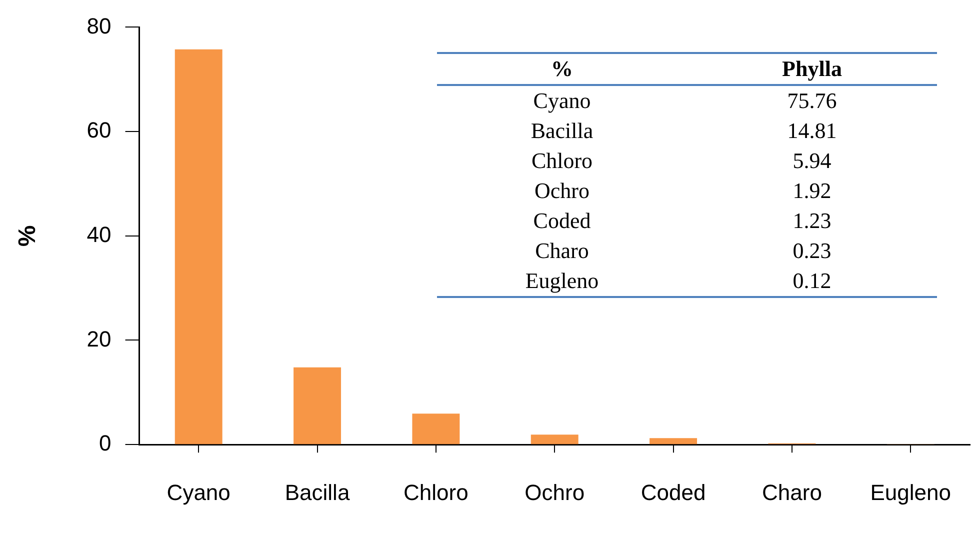 The height and width of the screenshot is (535, 979). What do you see at coordinates (562, 69) in the screenshot?
I see `annotation: %` at bounding box center [562, 69].